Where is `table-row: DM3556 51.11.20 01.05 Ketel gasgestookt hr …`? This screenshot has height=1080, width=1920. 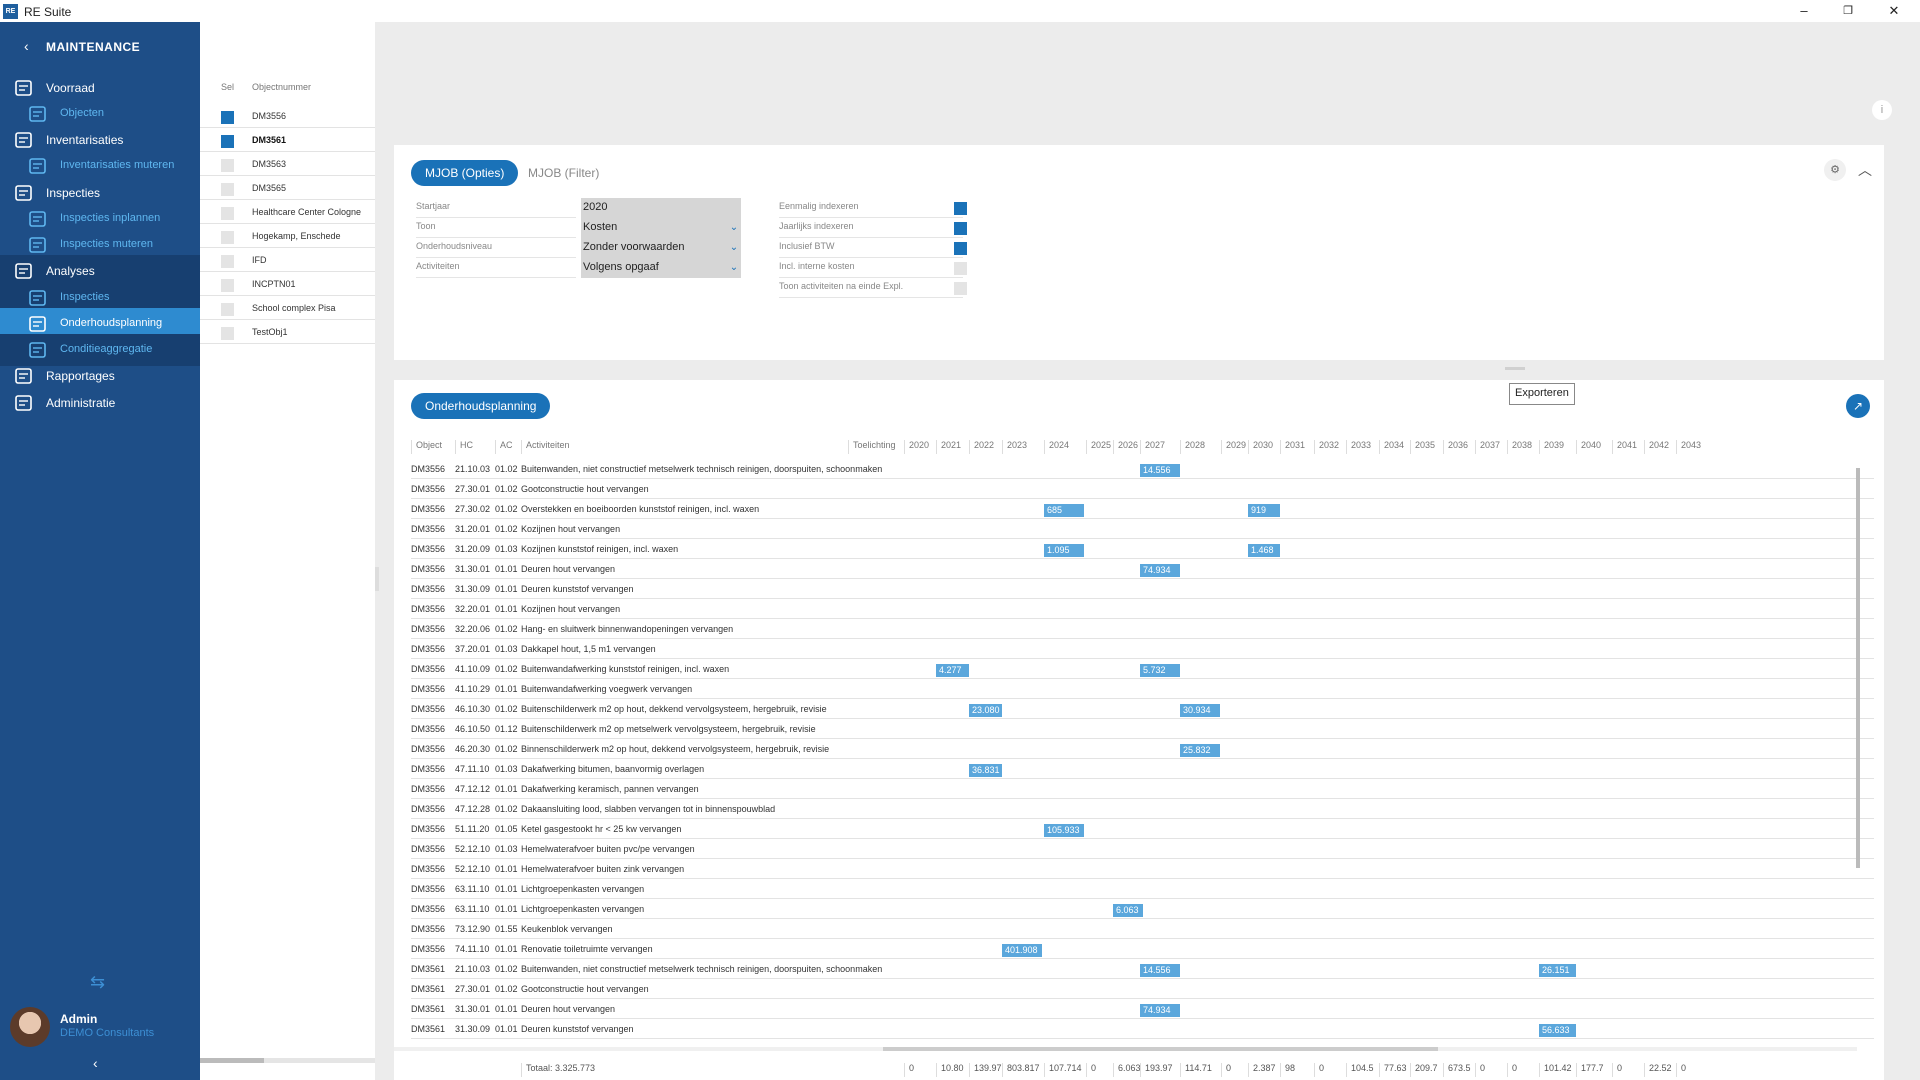 table-row: DM3556 51.11.20 01.05 Ketel gasgestookt hr … is located at coordinates (1142, 829).